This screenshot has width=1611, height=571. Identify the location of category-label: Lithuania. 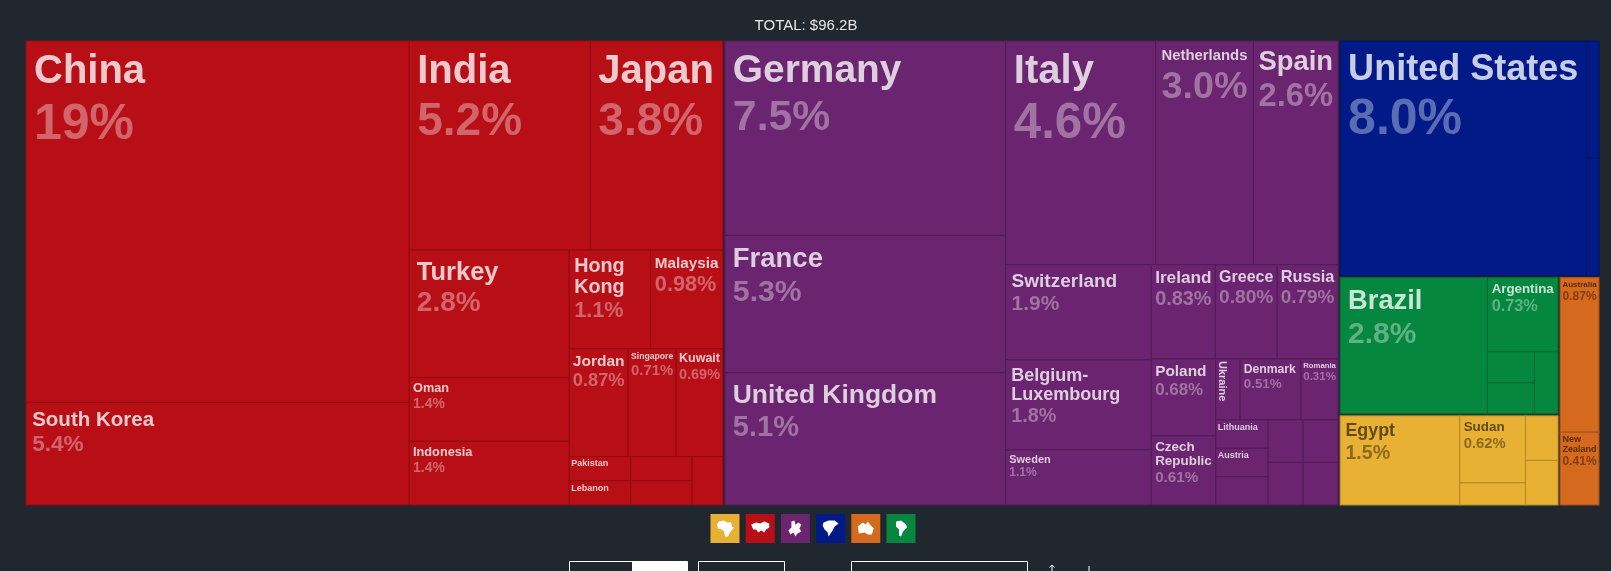
(1238, 426).